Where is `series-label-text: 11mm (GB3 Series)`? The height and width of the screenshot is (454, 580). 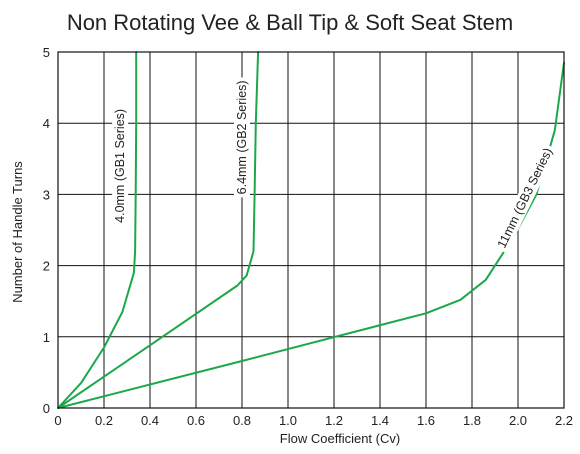 series-label-text: 11mm (GB3 Series) is located at coordinates (525, 198).